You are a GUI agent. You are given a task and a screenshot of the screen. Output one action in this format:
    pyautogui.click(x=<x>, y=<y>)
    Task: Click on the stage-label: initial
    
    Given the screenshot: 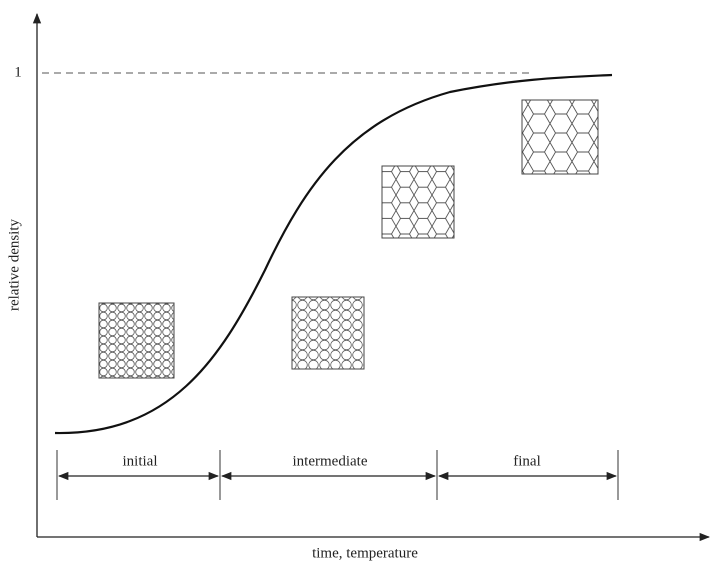 What is the action you would take?
    pyautogui.click(x=140, y=461)
    